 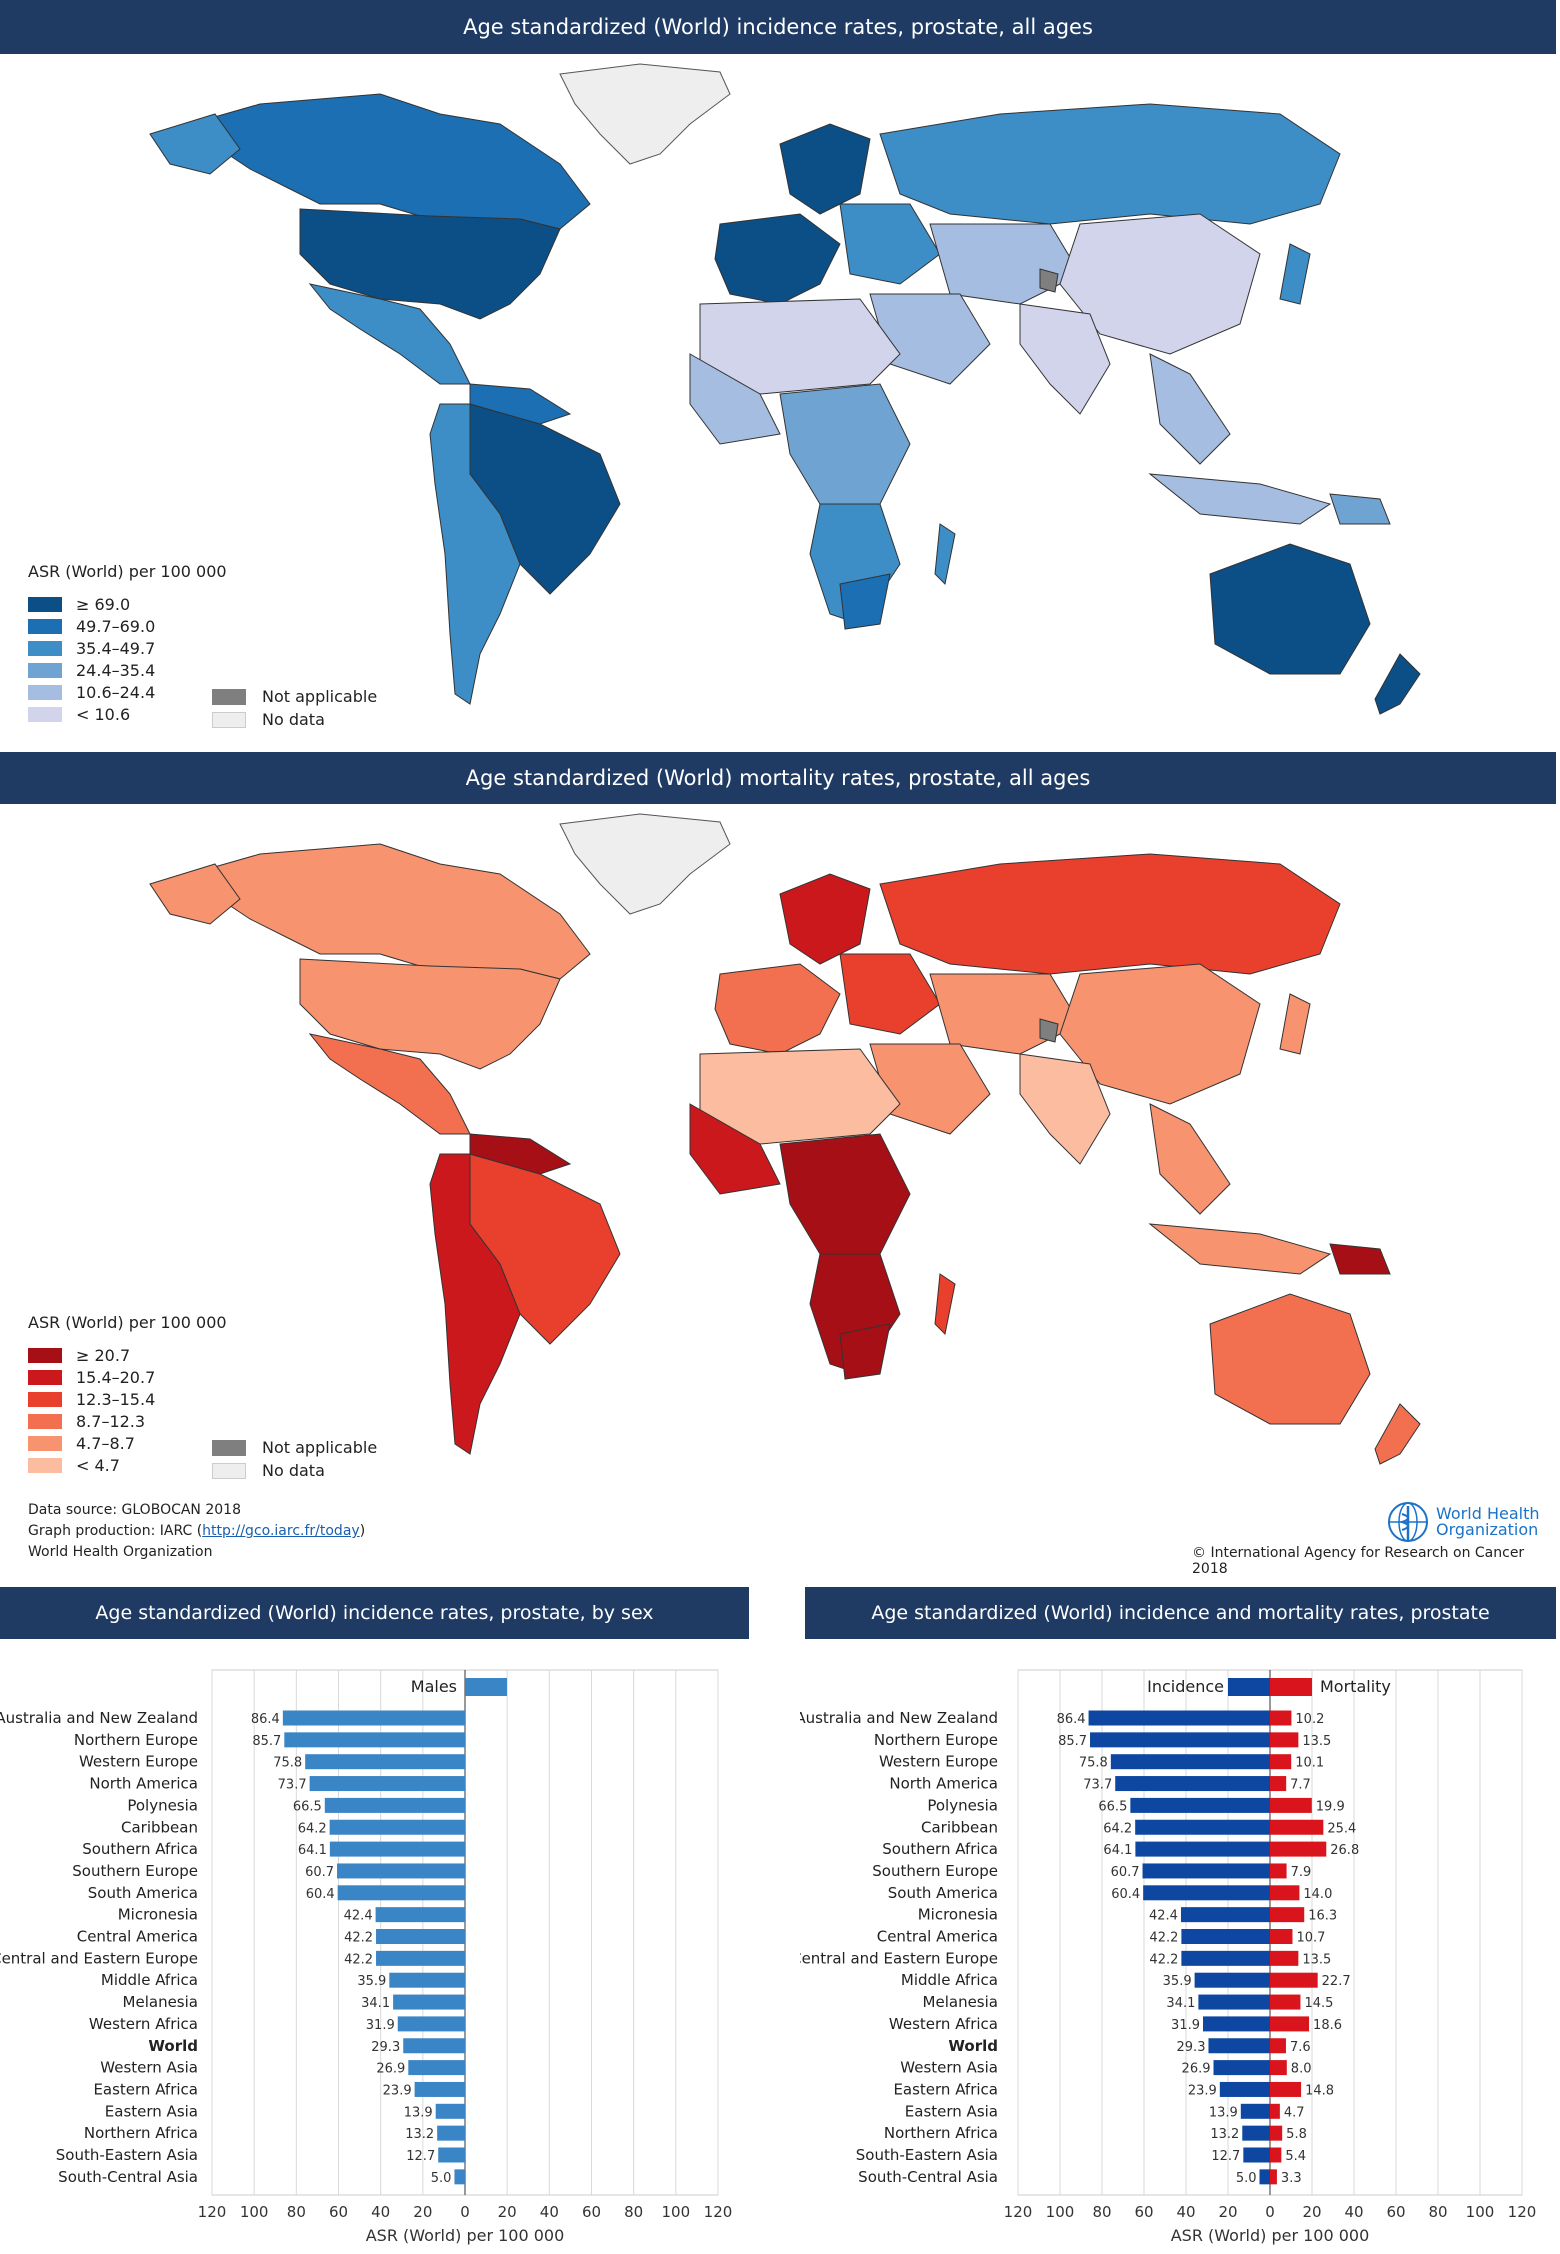 I want to click on category-label: Western Africa, so click(x=143, y=2024).